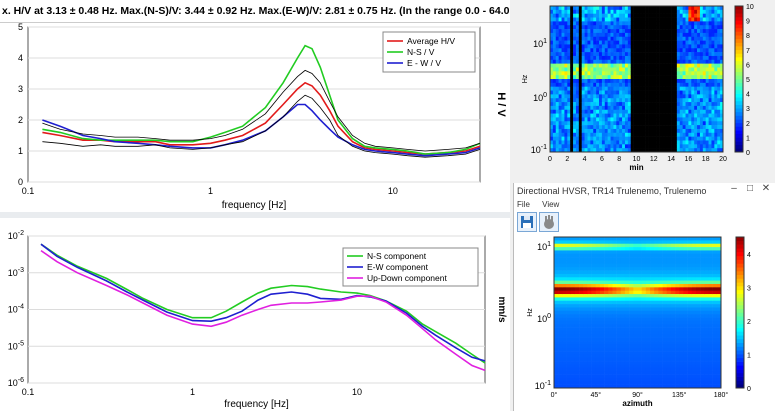 The width and height of the screenshot is (775, 415). I want to click on window-controls: – □ ✕, so click(750, 188).